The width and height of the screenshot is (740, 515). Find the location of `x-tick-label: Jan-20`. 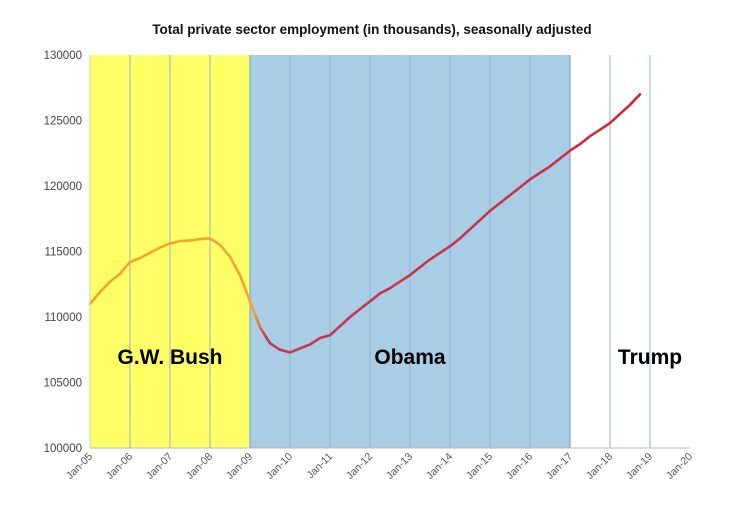

x-tick-label: Jan-20 is located at coordinates (679, 466).